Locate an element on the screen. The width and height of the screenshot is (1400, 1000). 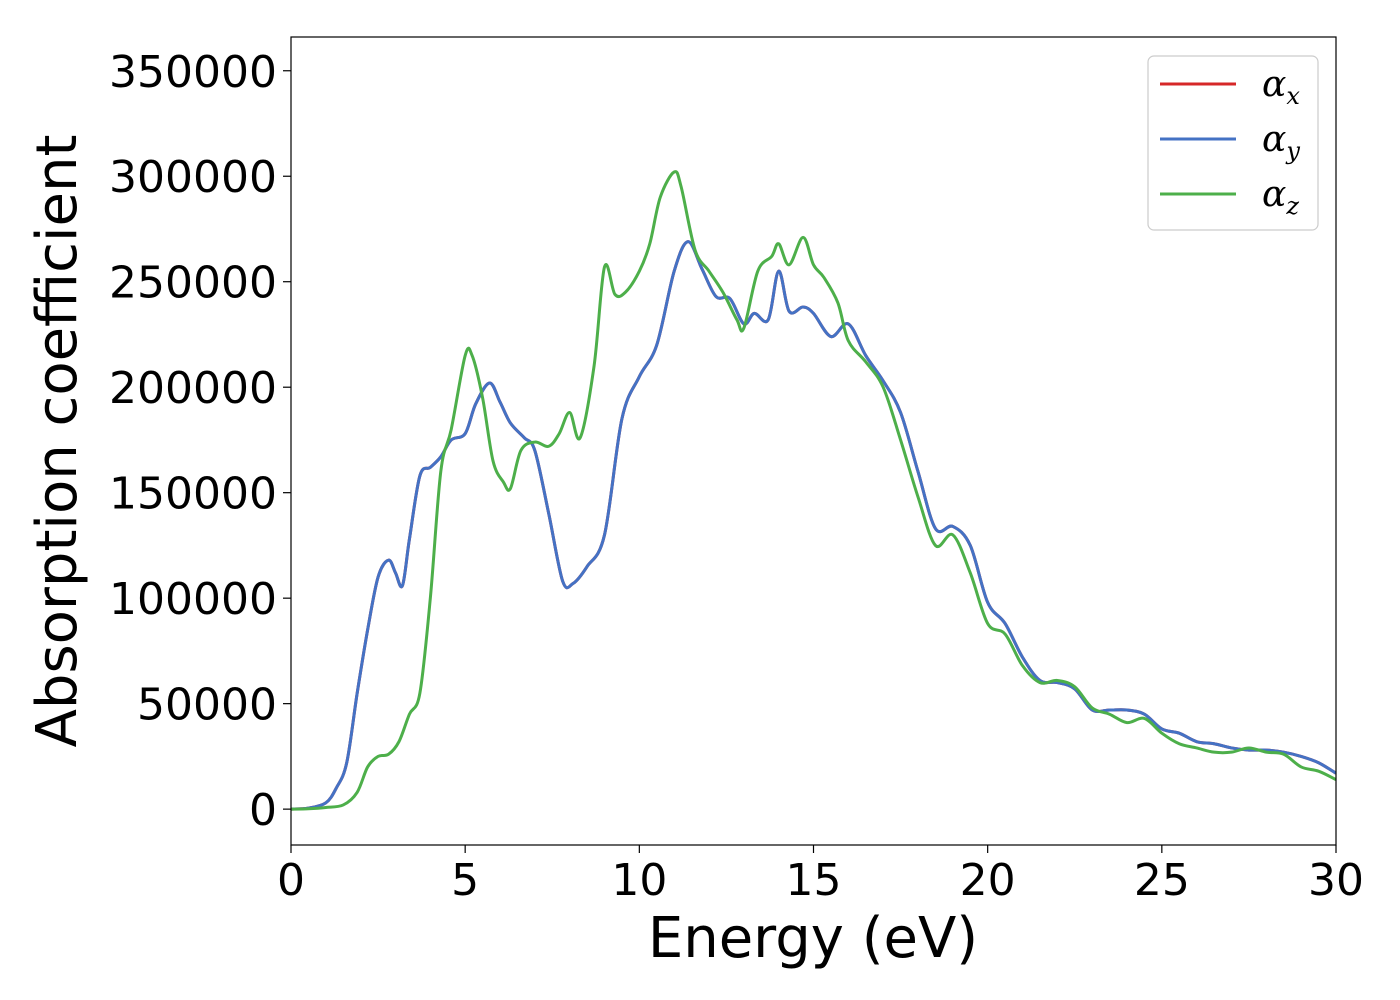
legend-label-z: αz is located at coordinates (1280, 197).